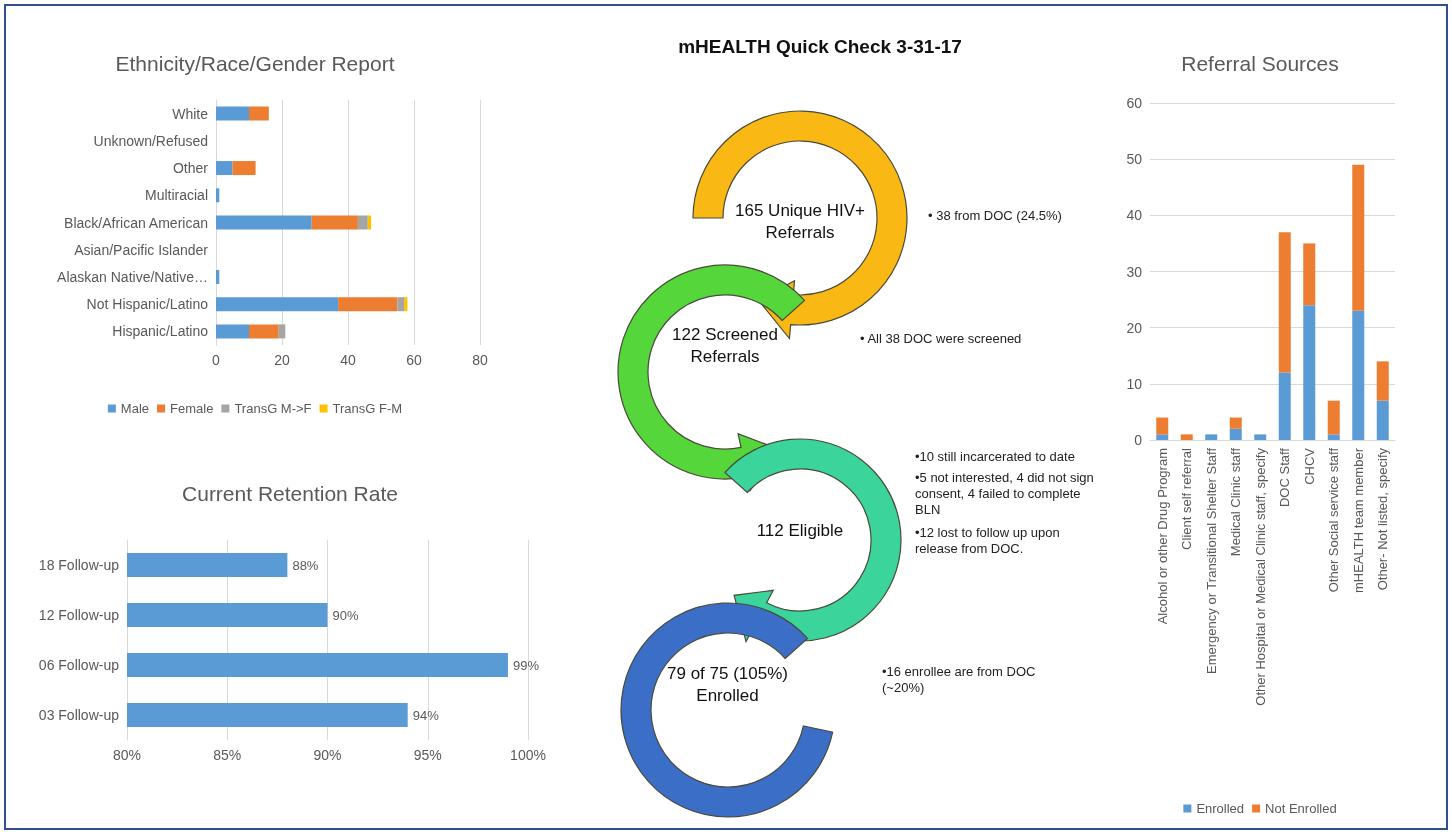  Describe the element at coordinates (1134, 159) in the screenshot. I see `y-tick-label: 50` at that location.